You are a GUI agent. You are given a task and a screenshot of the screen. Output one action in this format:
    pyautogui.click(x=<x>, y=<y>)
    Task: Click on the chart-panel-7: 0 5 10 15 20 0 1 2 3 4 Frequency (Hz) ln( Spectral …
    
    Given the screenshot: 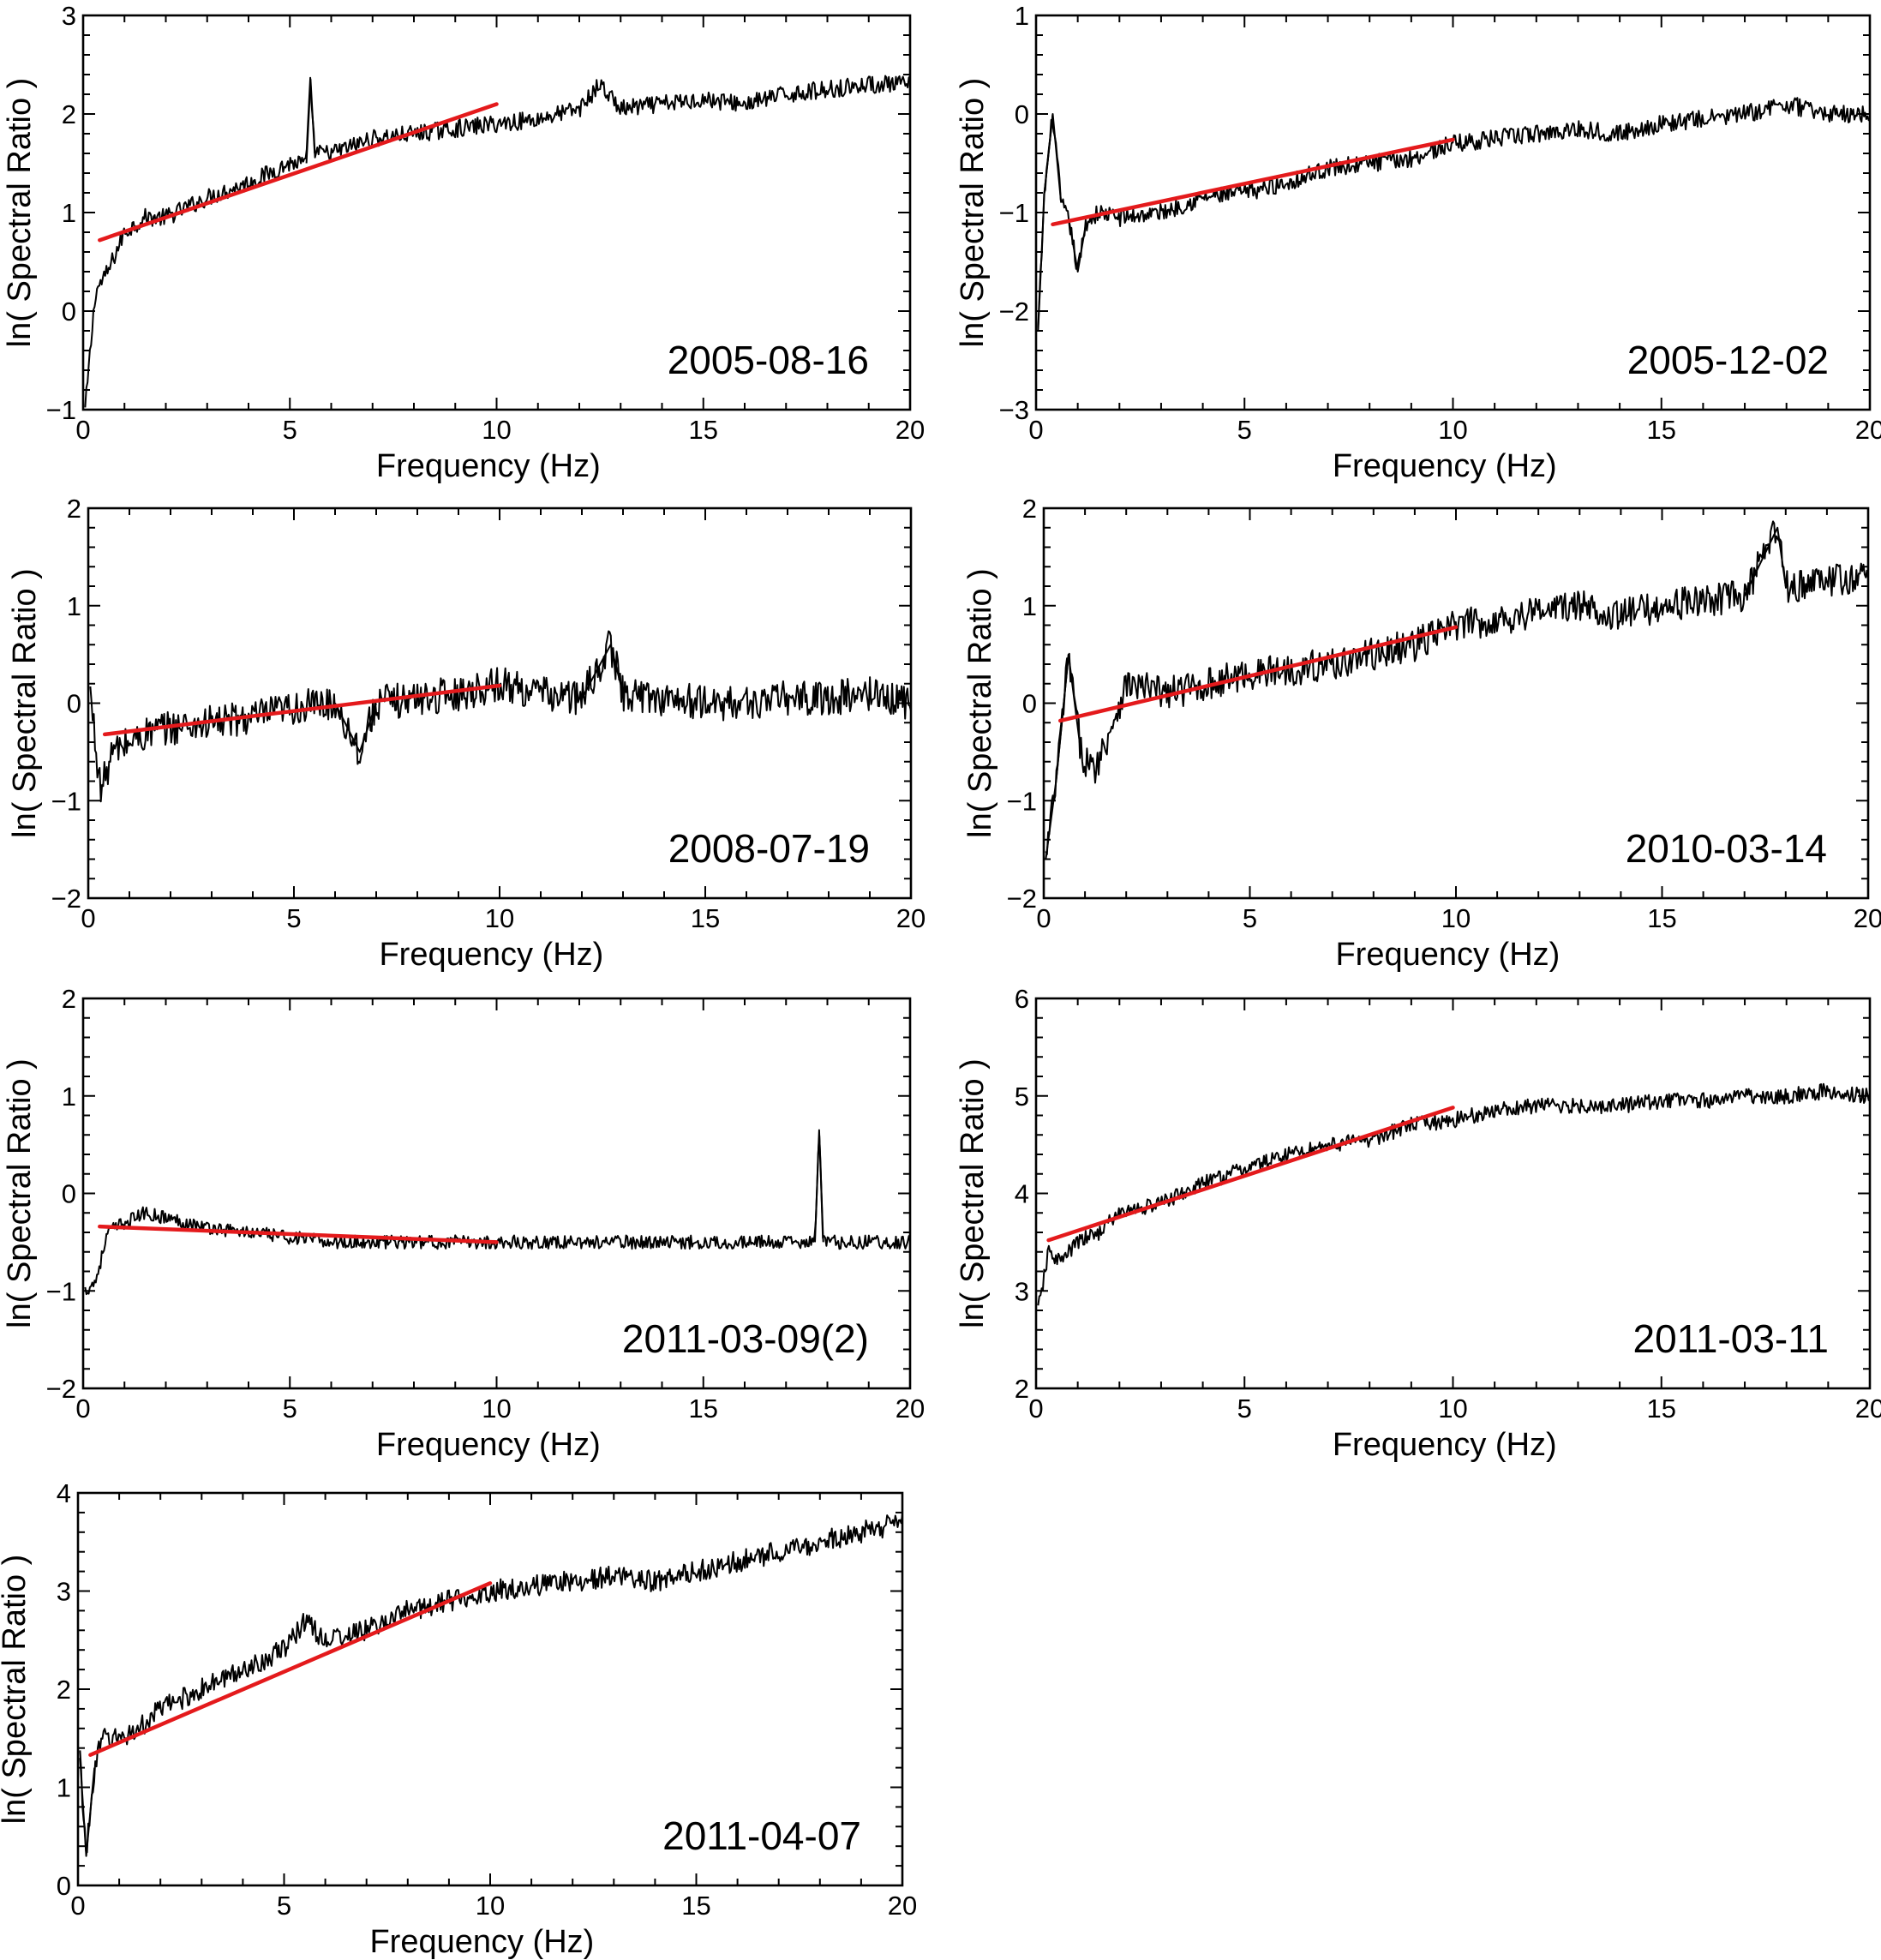 What is the action you would take?
    pyautogui.click(x=458, y=1719)
    